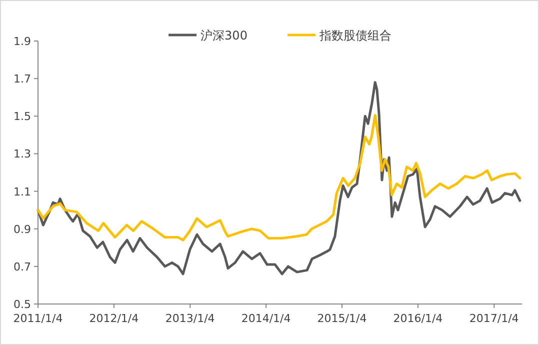  I want to click on legend-label: 沪深300, so click(224, 35).